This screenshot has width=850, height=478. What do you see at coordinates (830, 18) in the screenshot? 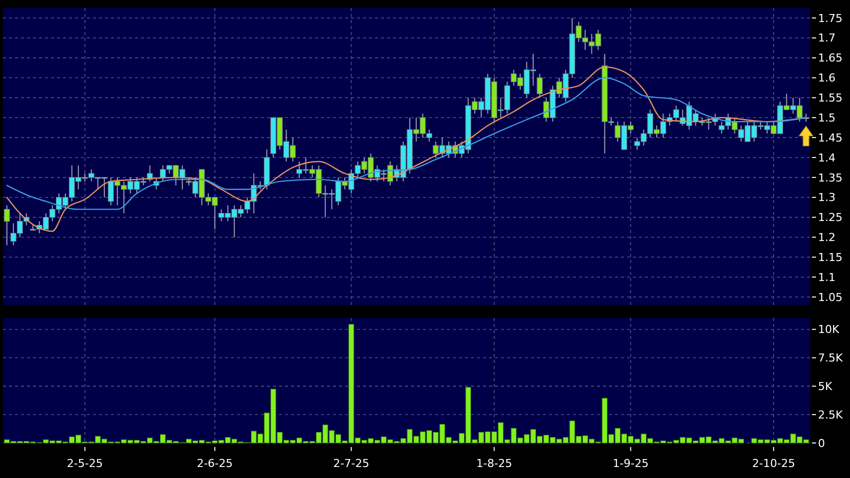
I see `y-tick-label: 1.75` at bounding box center [830, 18].